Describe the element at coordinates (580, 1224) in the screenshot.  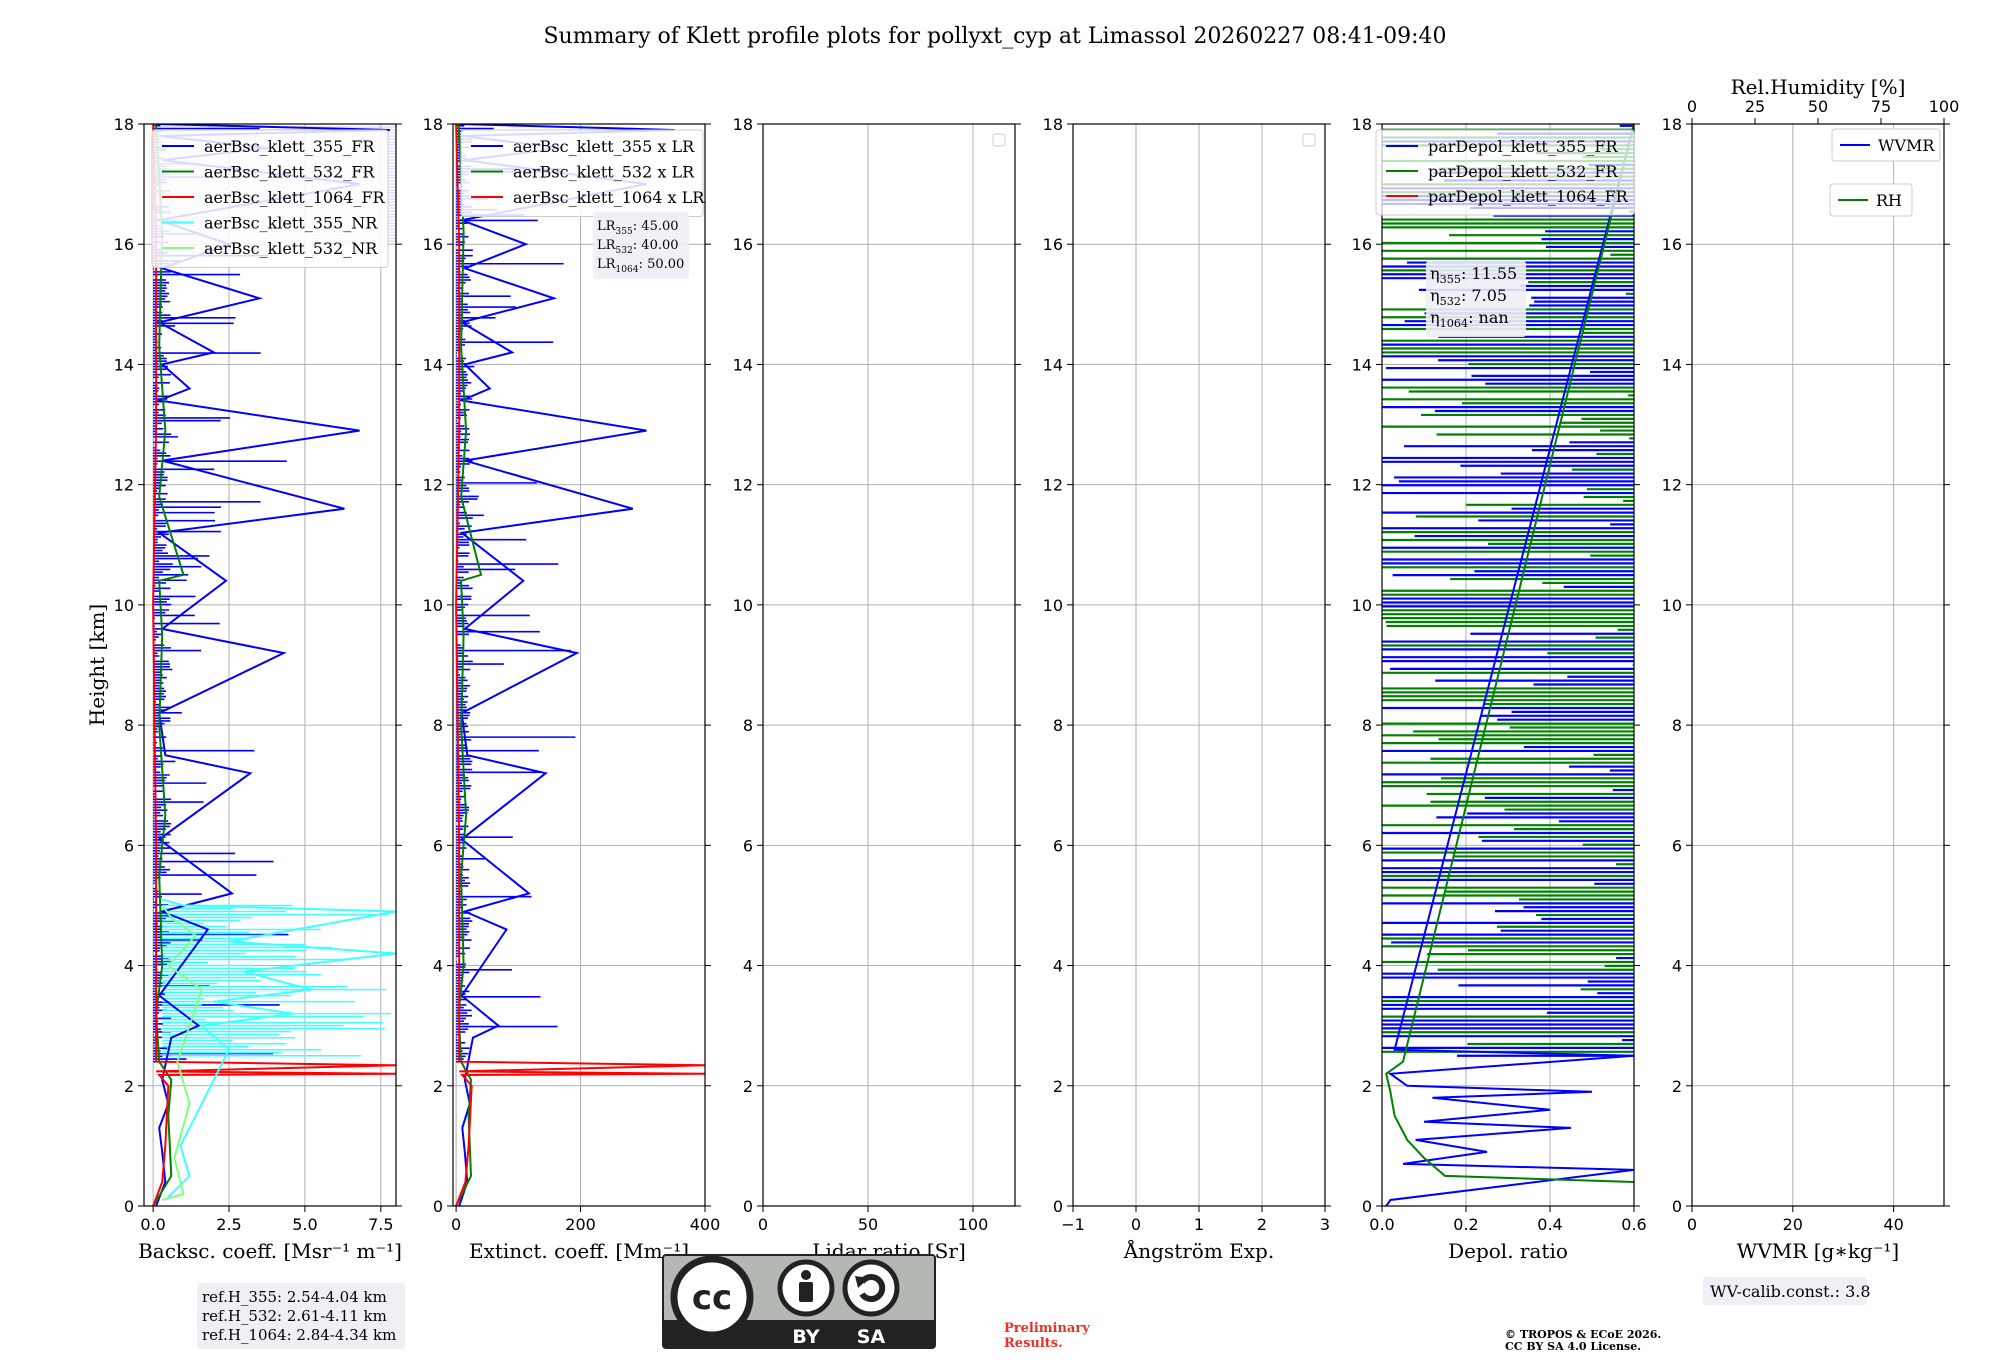
I see `x-tick-label: 200` at that location.